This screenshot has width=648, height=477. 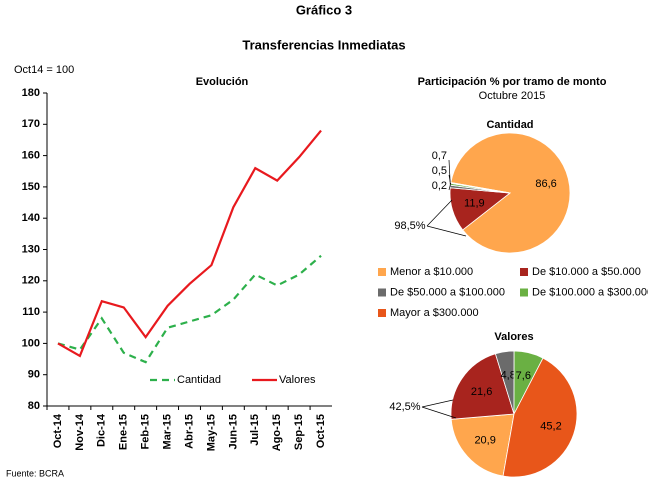 What do you see at coordinates (523, 376) in the screenshot?
I see `slice-label: 7,6` at bounding box center [523, 376].